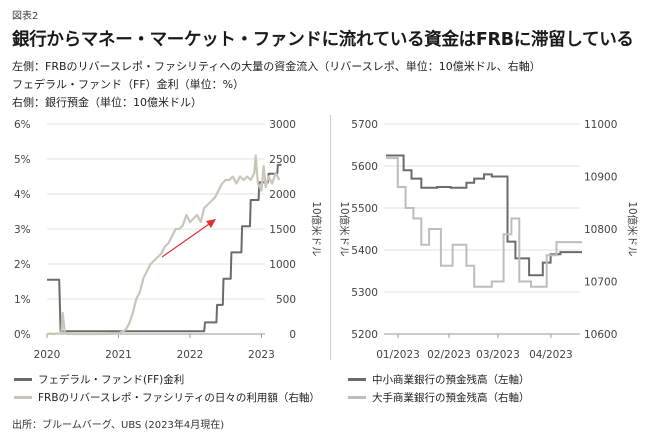 Image resolution: width=661 pixels, height=439 pixels. Describe the element at coordinates (282, 160) in the screenshot. I see `y-right-tick-label: 2500` at that location.